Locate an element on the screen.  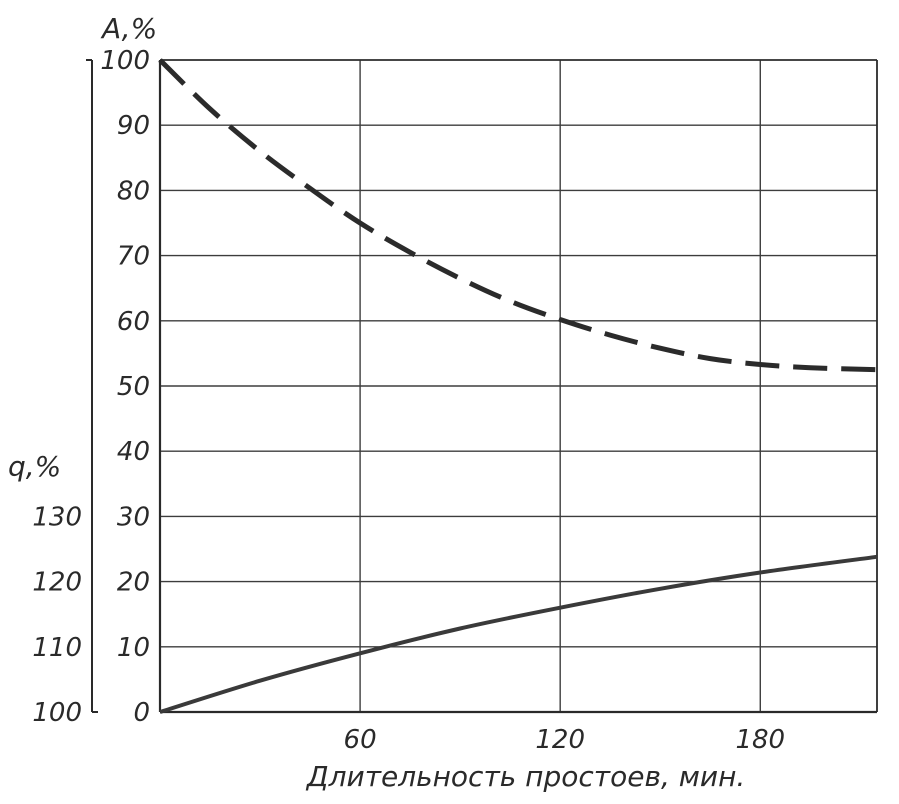
x-axis-title: Длительность простоев, мин. is located at coordinates (525, 776).